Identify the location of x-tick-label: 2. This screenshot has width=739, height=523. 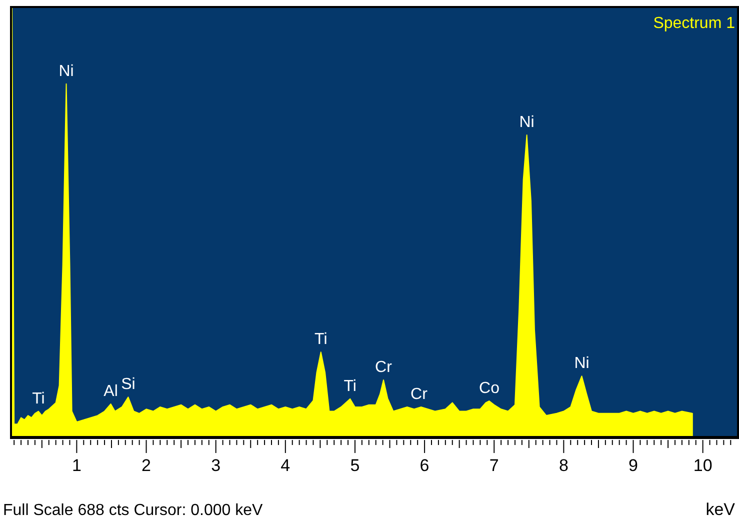
(147, 466).